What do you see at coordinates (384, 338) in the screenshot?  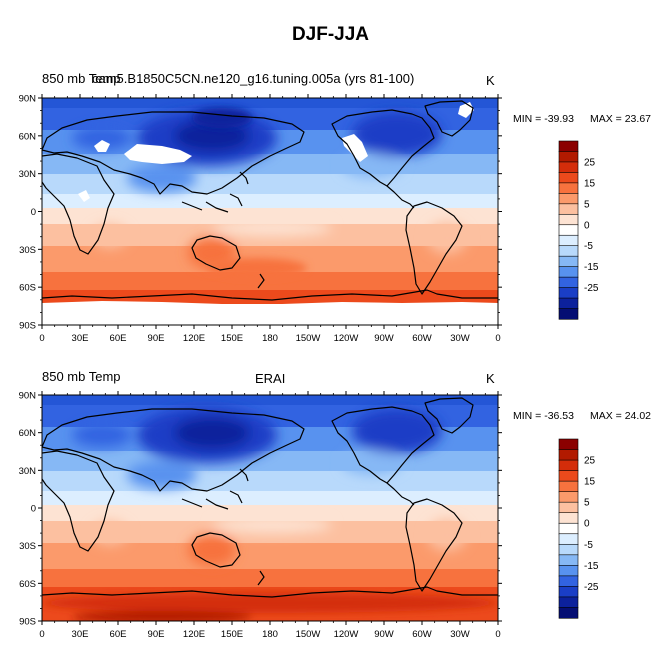 I see `lon-tick-label: 90W` at bounding box center [384, 338].